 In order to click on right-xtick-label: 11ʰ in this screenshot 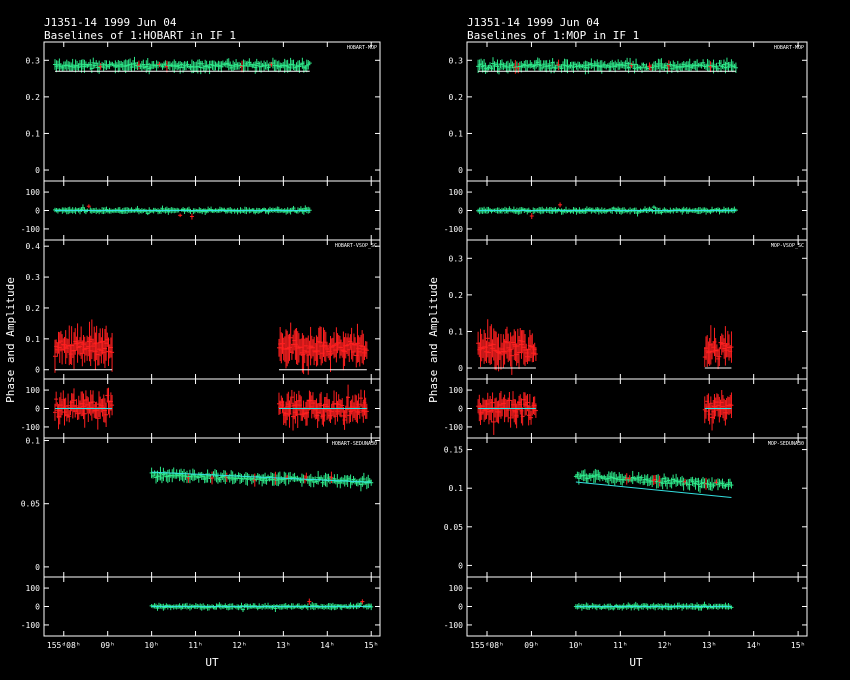, I will do `click(620, 645)`.